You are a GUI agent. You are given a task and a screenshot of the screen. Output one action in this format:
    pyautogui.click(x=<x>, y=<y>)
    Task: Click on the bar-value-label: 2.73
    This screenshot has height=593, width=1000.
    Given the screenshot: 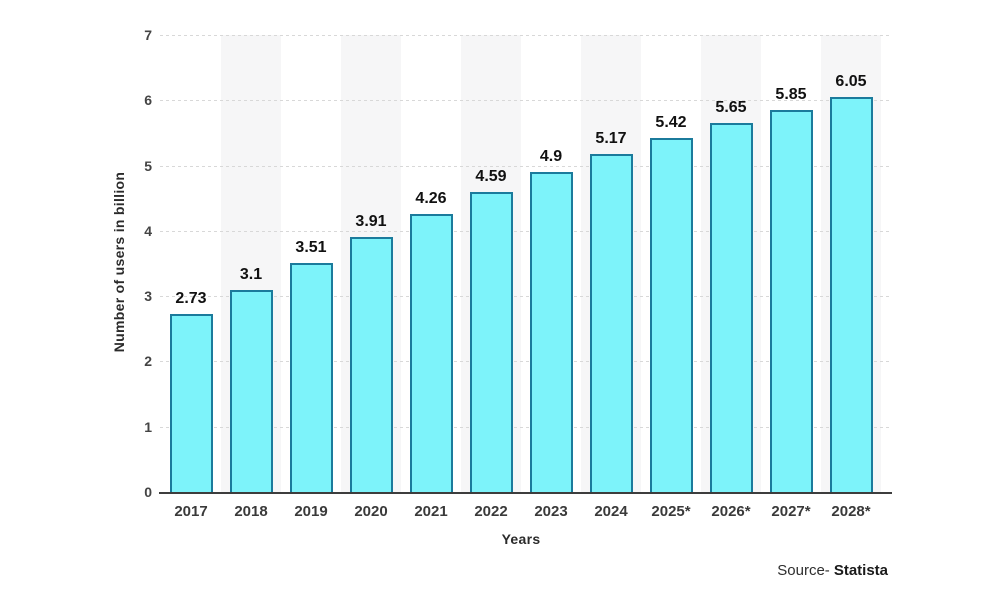 What is the action you would take?
    pyautogui.click(x=191, y=298)
    